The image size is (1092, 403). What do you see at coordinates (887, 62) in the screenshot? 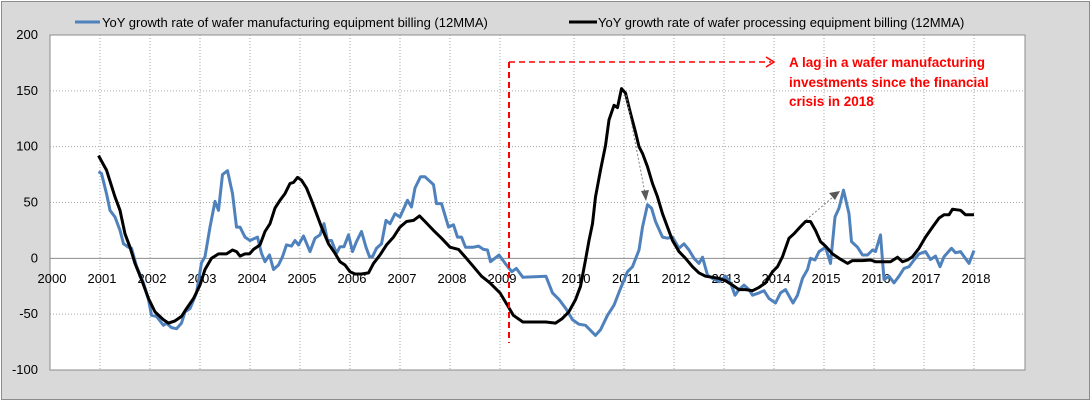
I see `note-line-1: A lag in a wafer manufacturing` at bounding box center [887, 62].